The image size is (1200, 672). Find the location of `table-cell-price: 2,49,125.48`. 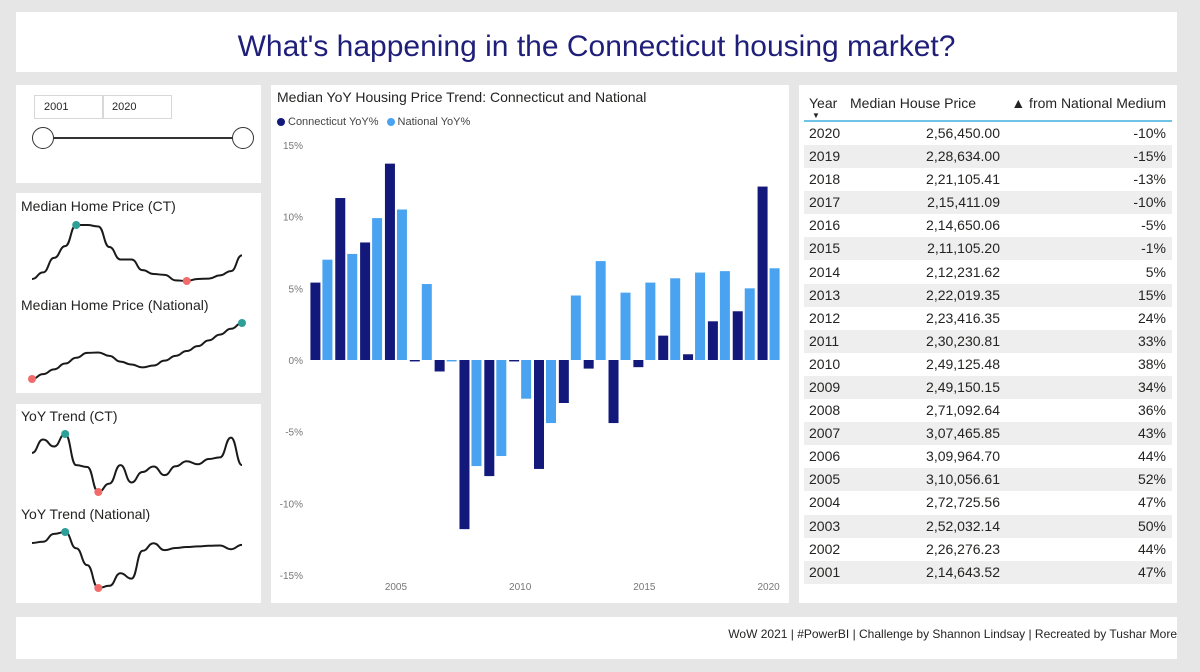

table-cell-price: 2,49,125.48 is located at coordinates (963, 363).